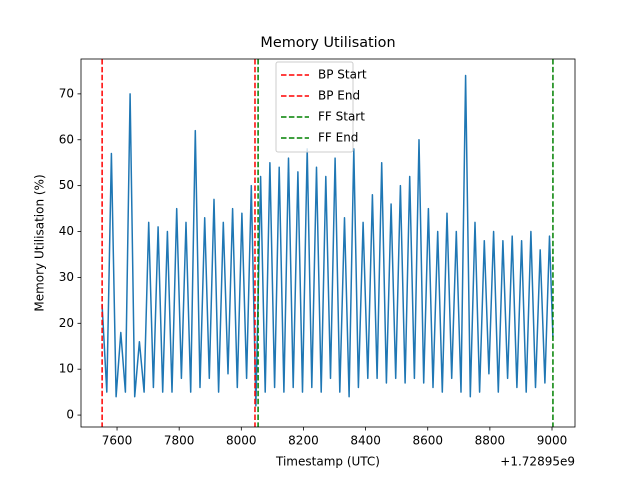 The image size is (640, 484). I want to click on x-tick-label: 8800, so click(490, 441).